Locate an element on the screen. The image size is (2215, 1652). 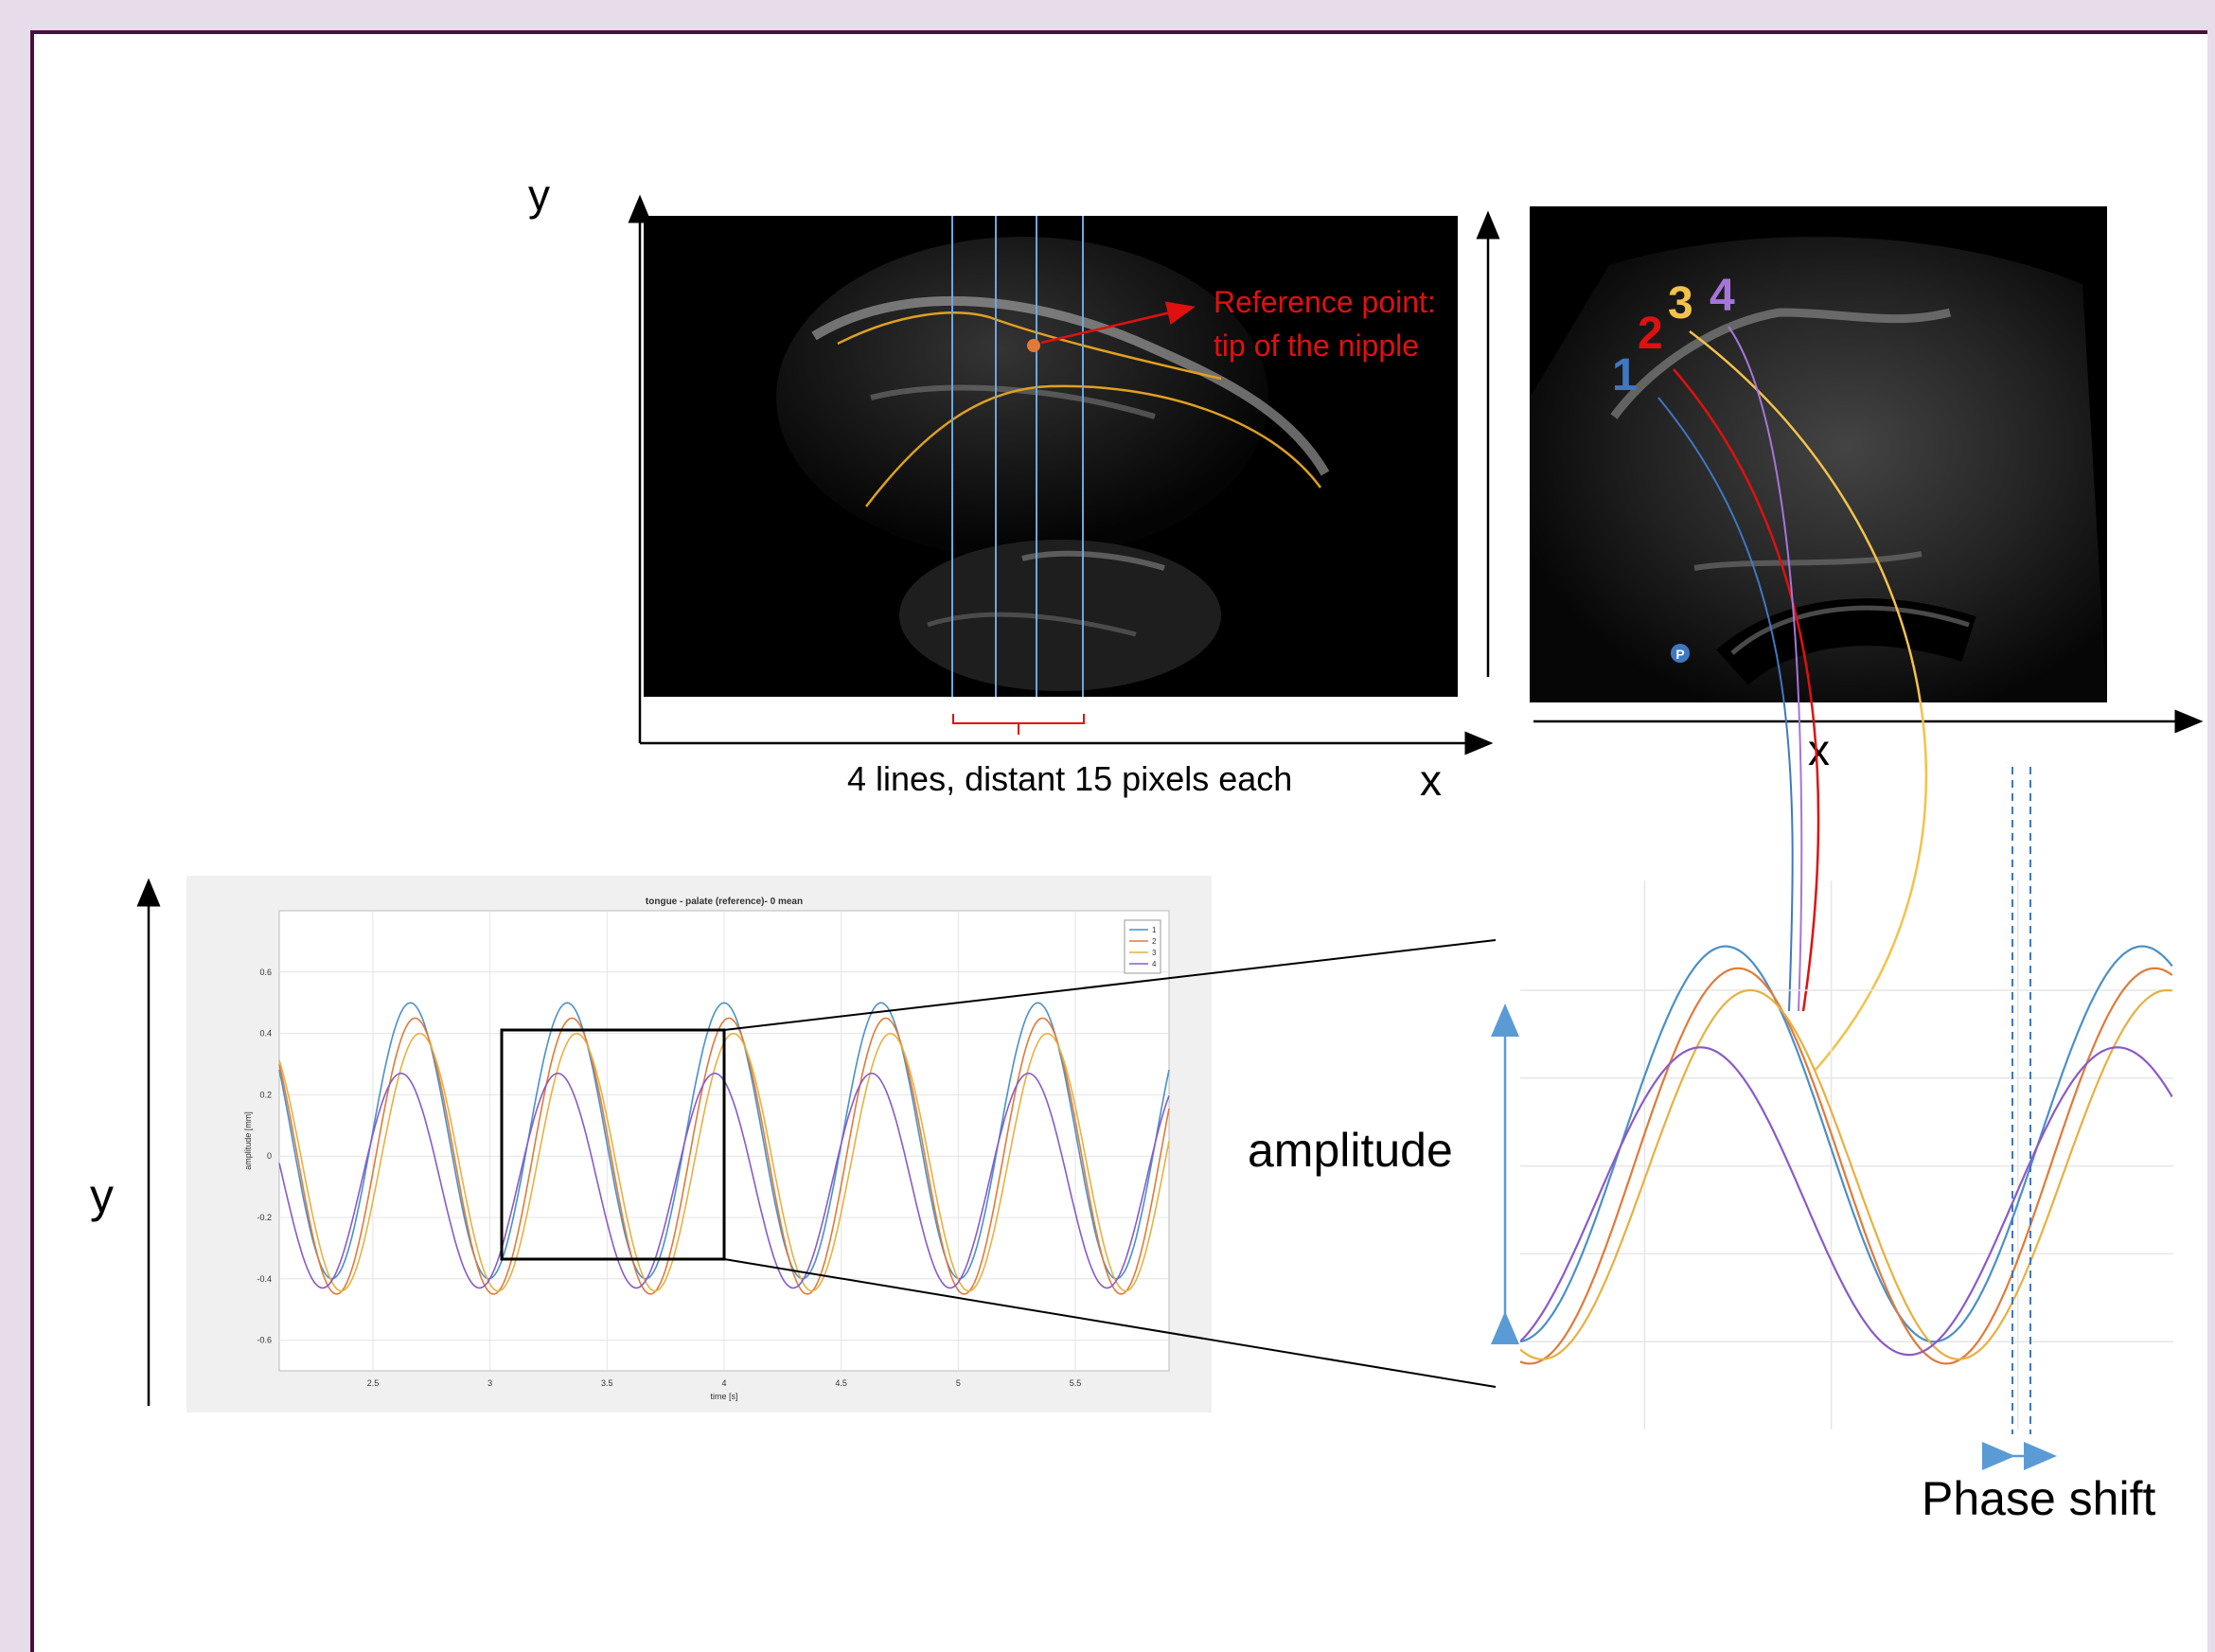
reference-label-line1: Reference point: is located at coordinates (1325, 302).